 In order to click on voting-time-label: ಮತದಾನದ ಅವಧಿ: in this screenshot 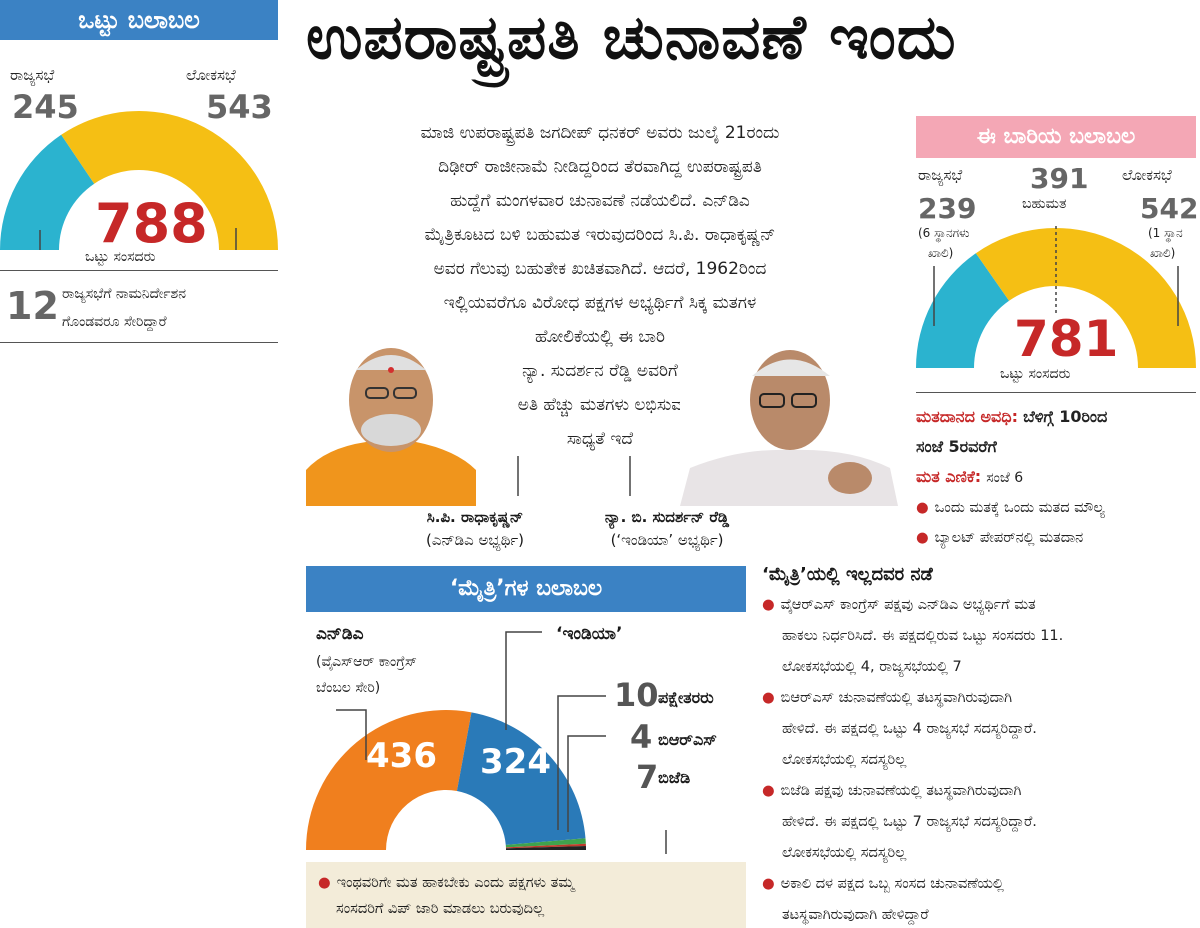, I will do `click(967, 416)`.